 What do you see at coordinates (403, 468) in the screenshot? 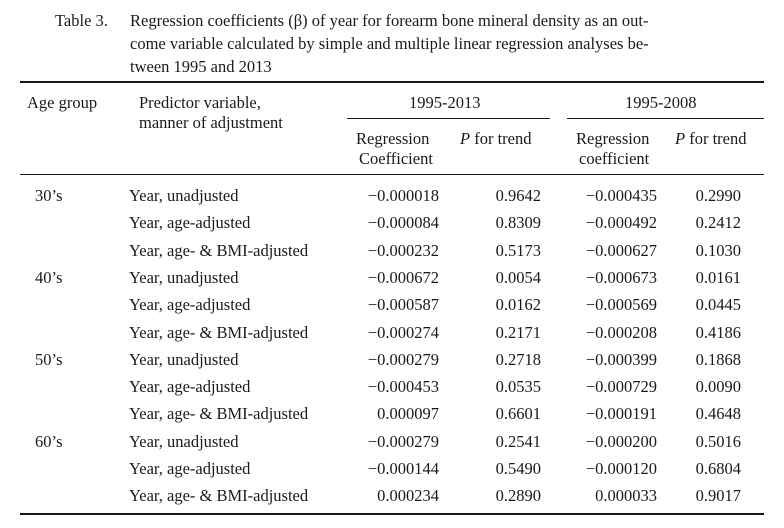
I see `coef-1995-2013-cell: −0.000144` at bounding box center [403, 468].